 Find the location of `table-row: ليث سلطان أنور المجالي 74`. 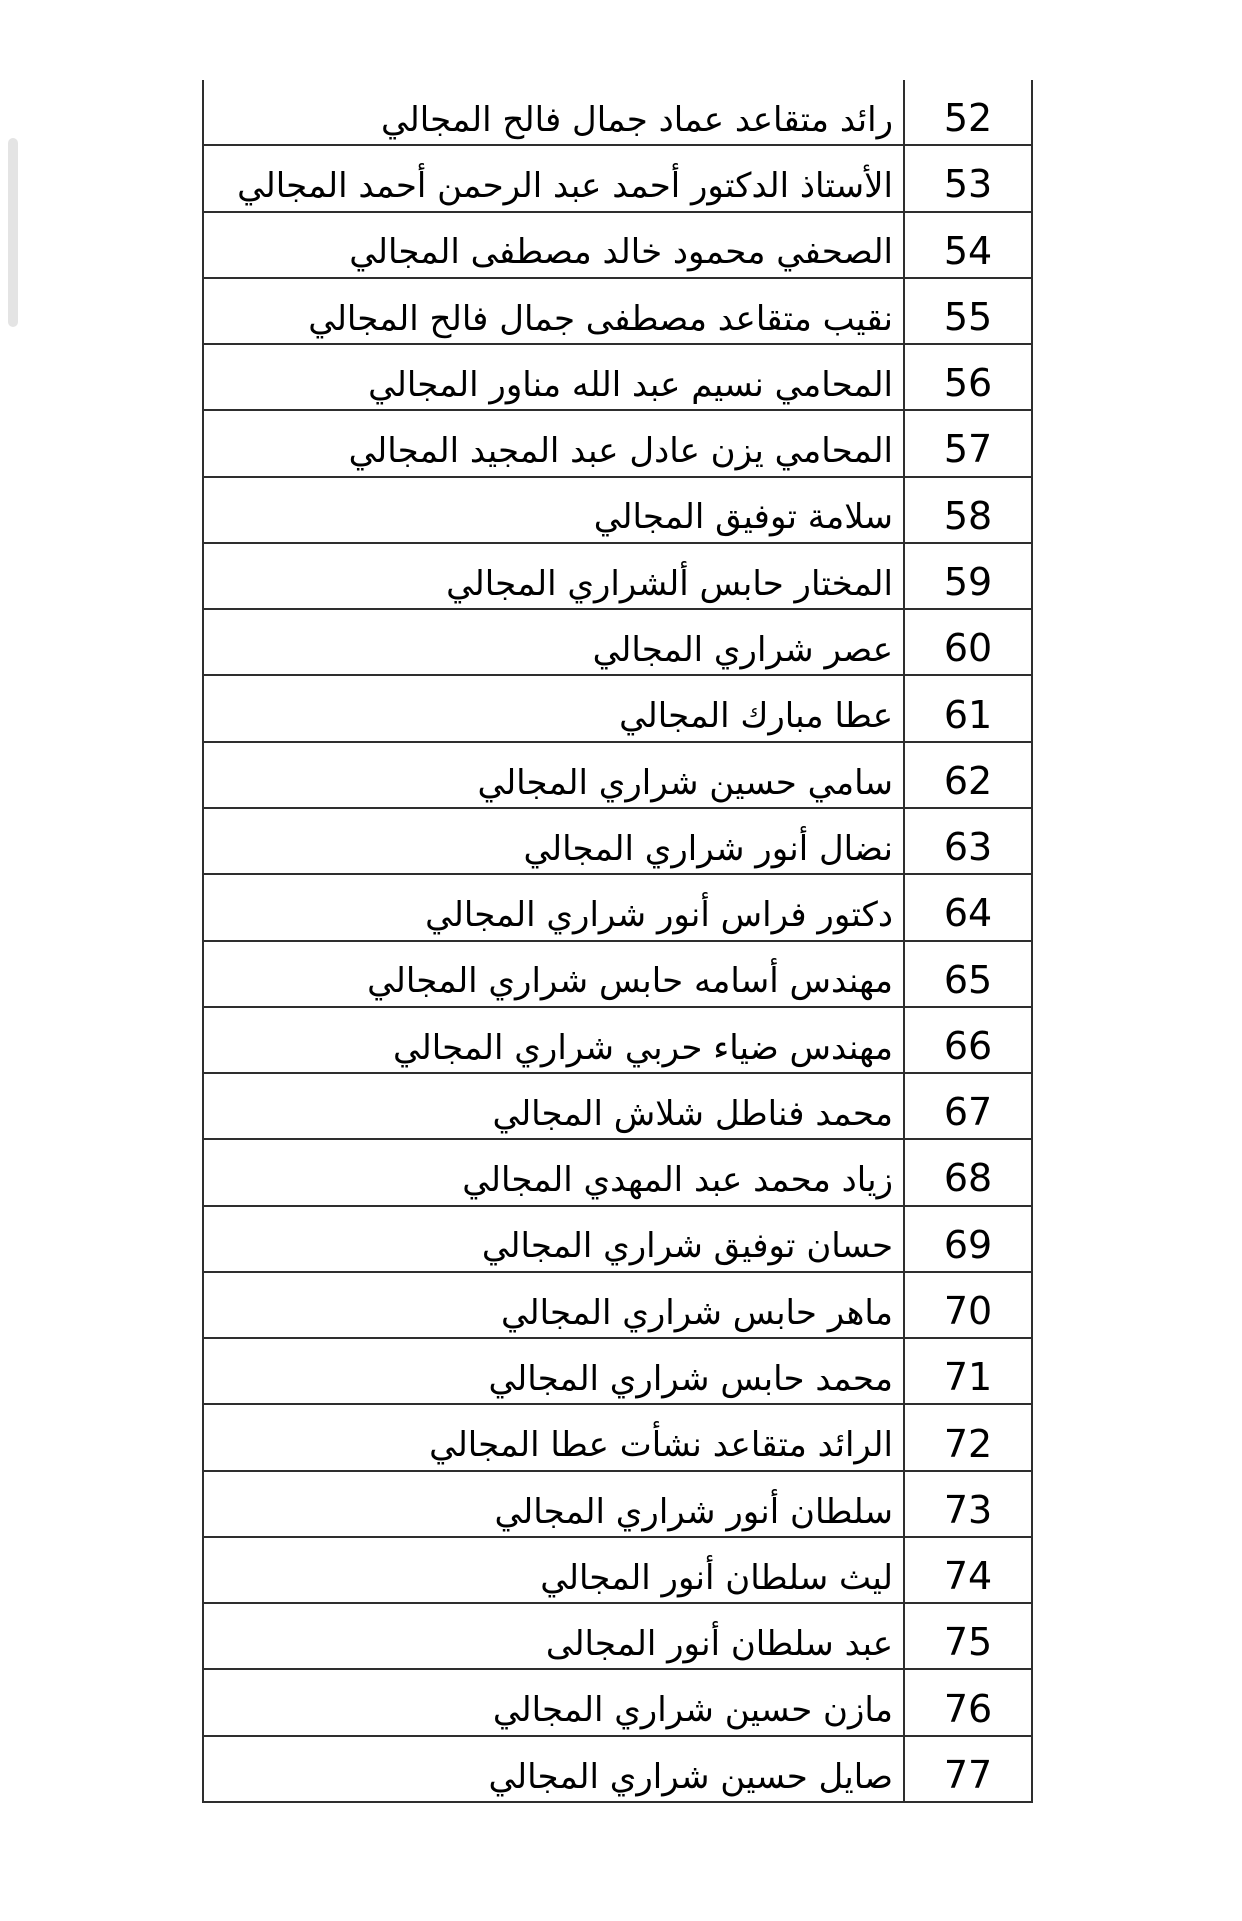

table-row: ليث سلطان أنور المجالي 74 is located at coordinates (617, 1571).